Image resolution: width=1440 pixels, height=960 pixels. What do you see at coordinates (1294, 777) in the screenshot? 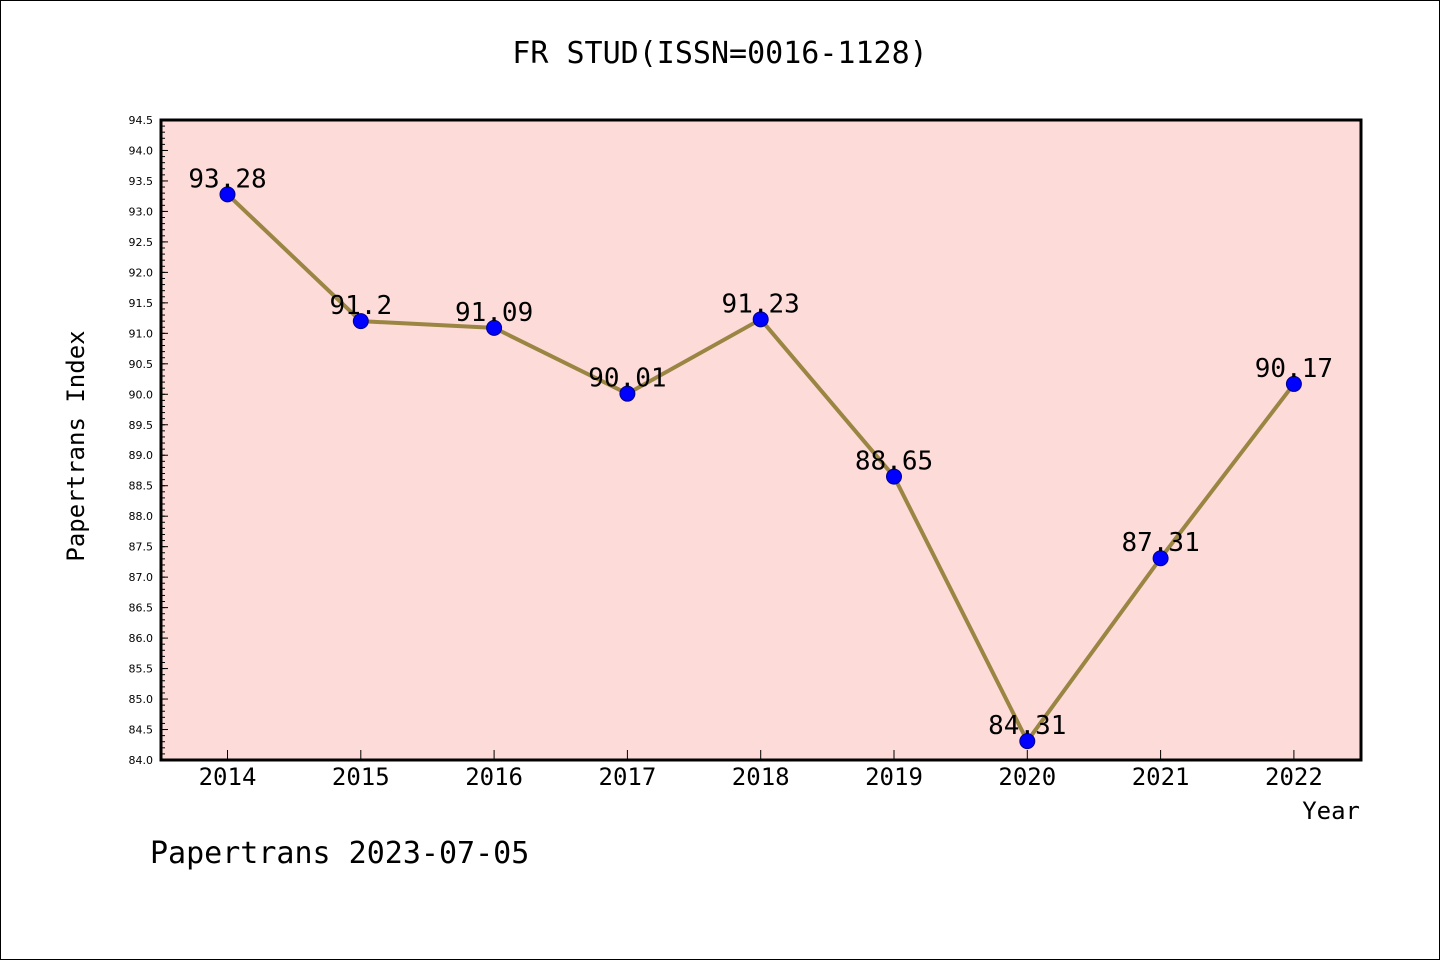
I see `x-tick-label: 2022` at bounding box center [1294, 777].